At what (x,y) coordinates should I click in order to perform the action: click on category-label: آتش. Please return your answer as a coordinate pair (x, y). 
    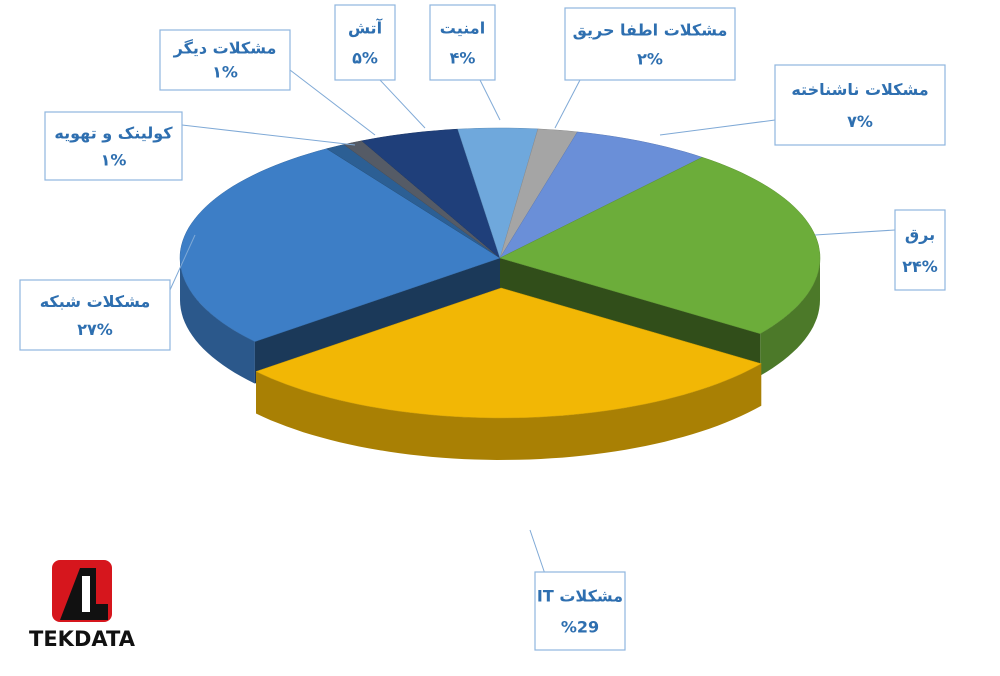
    Looking at the image, I should click on (365, 28).